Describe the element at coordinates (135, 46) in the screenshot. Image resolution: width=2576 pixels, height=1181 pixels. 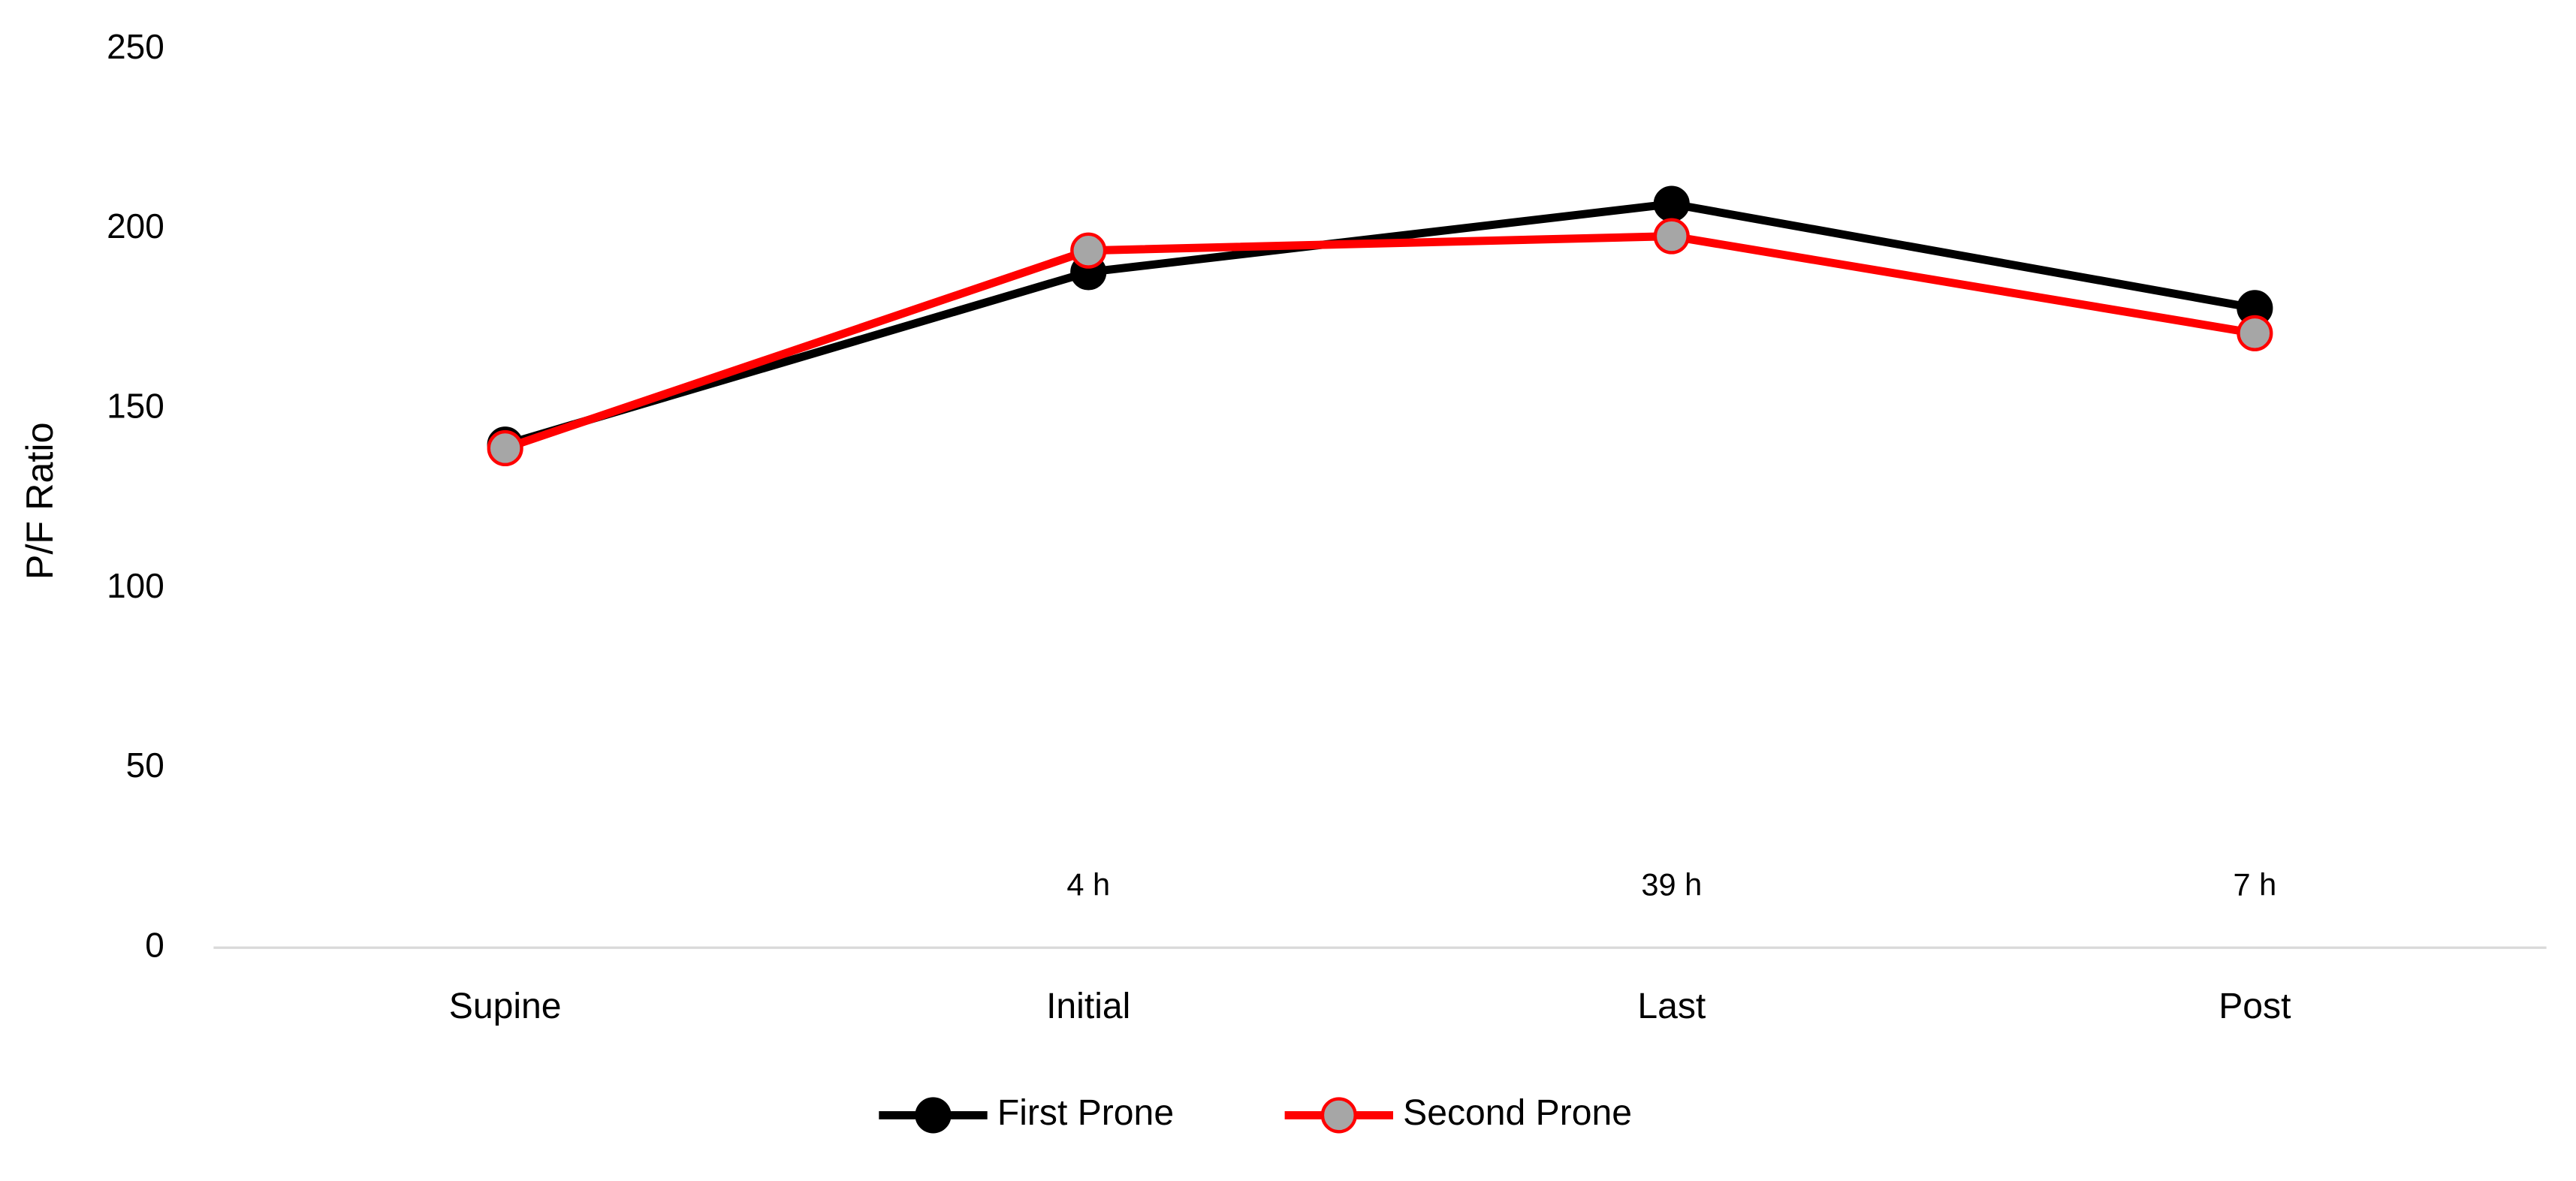
I see `y-tick-label: 250` at that location.